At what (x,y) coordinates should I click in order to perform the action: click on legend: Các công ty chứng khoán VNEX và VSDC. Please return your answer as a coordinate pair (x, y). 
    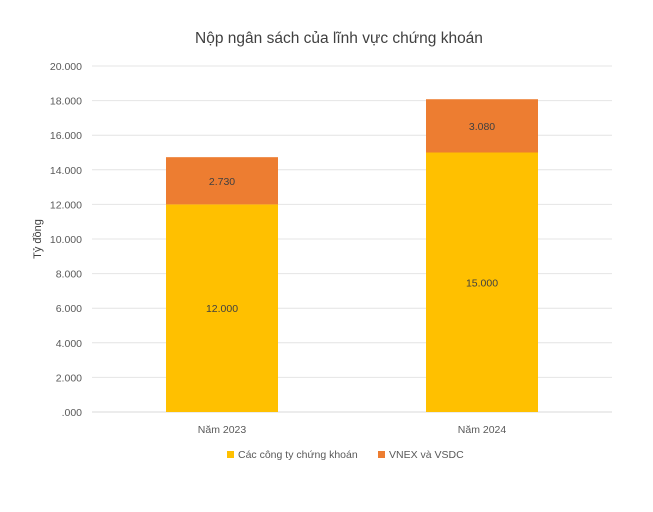
    Looking at the image, I should click on (345, 455).